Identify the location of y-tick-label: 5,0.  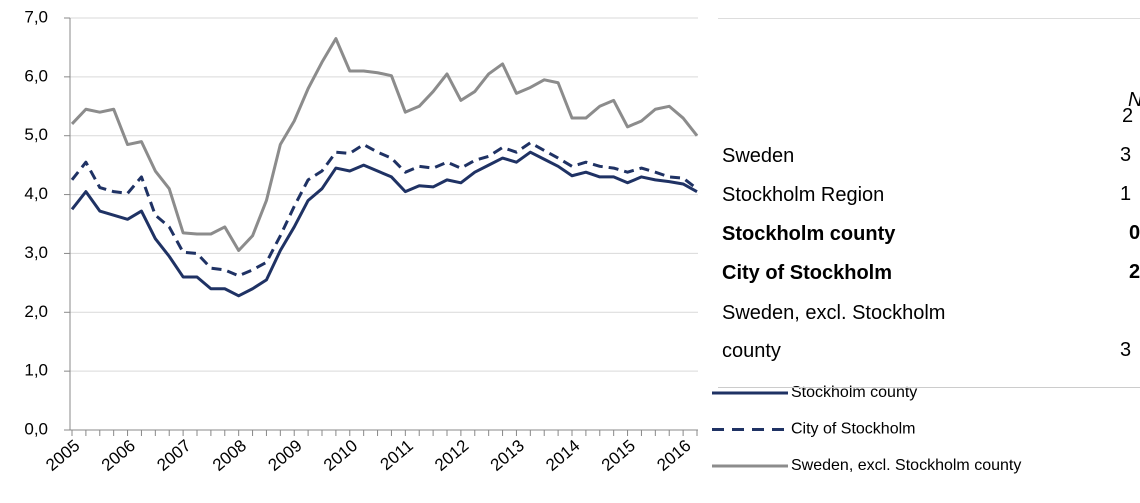
(36, 134).